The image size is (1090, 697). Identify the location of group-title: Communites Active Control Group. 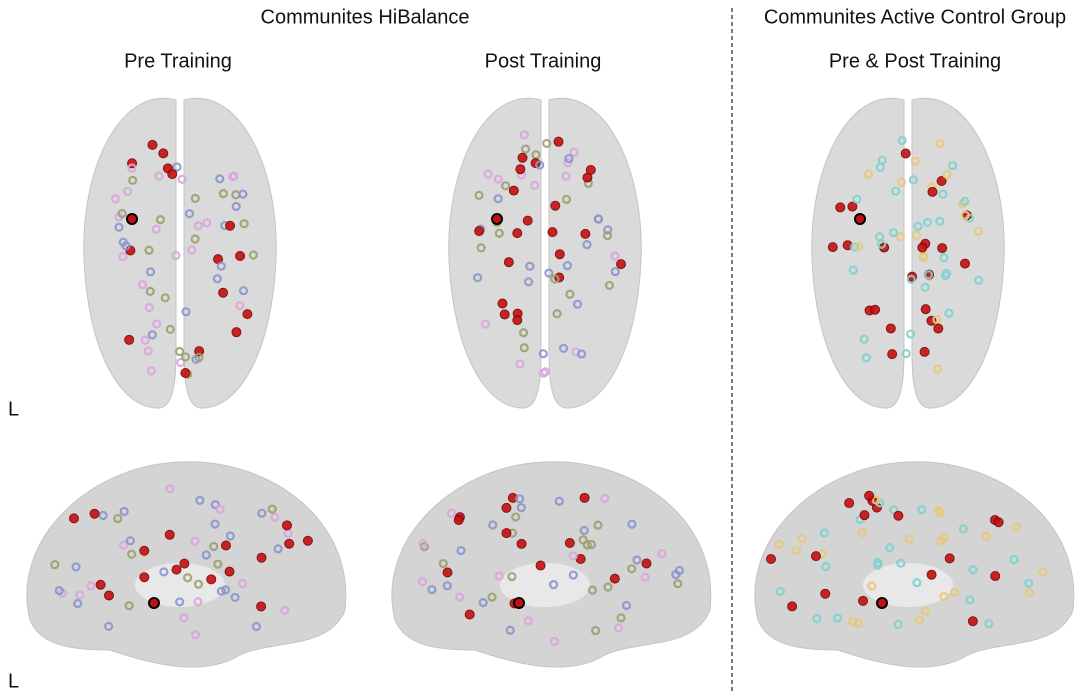
(915, 17).